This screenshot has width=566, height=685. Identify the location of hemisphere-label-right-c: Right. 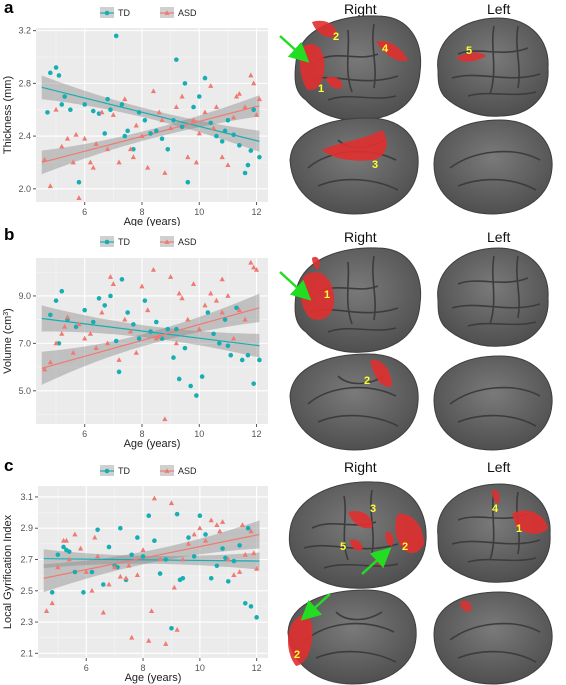
(360, 467).